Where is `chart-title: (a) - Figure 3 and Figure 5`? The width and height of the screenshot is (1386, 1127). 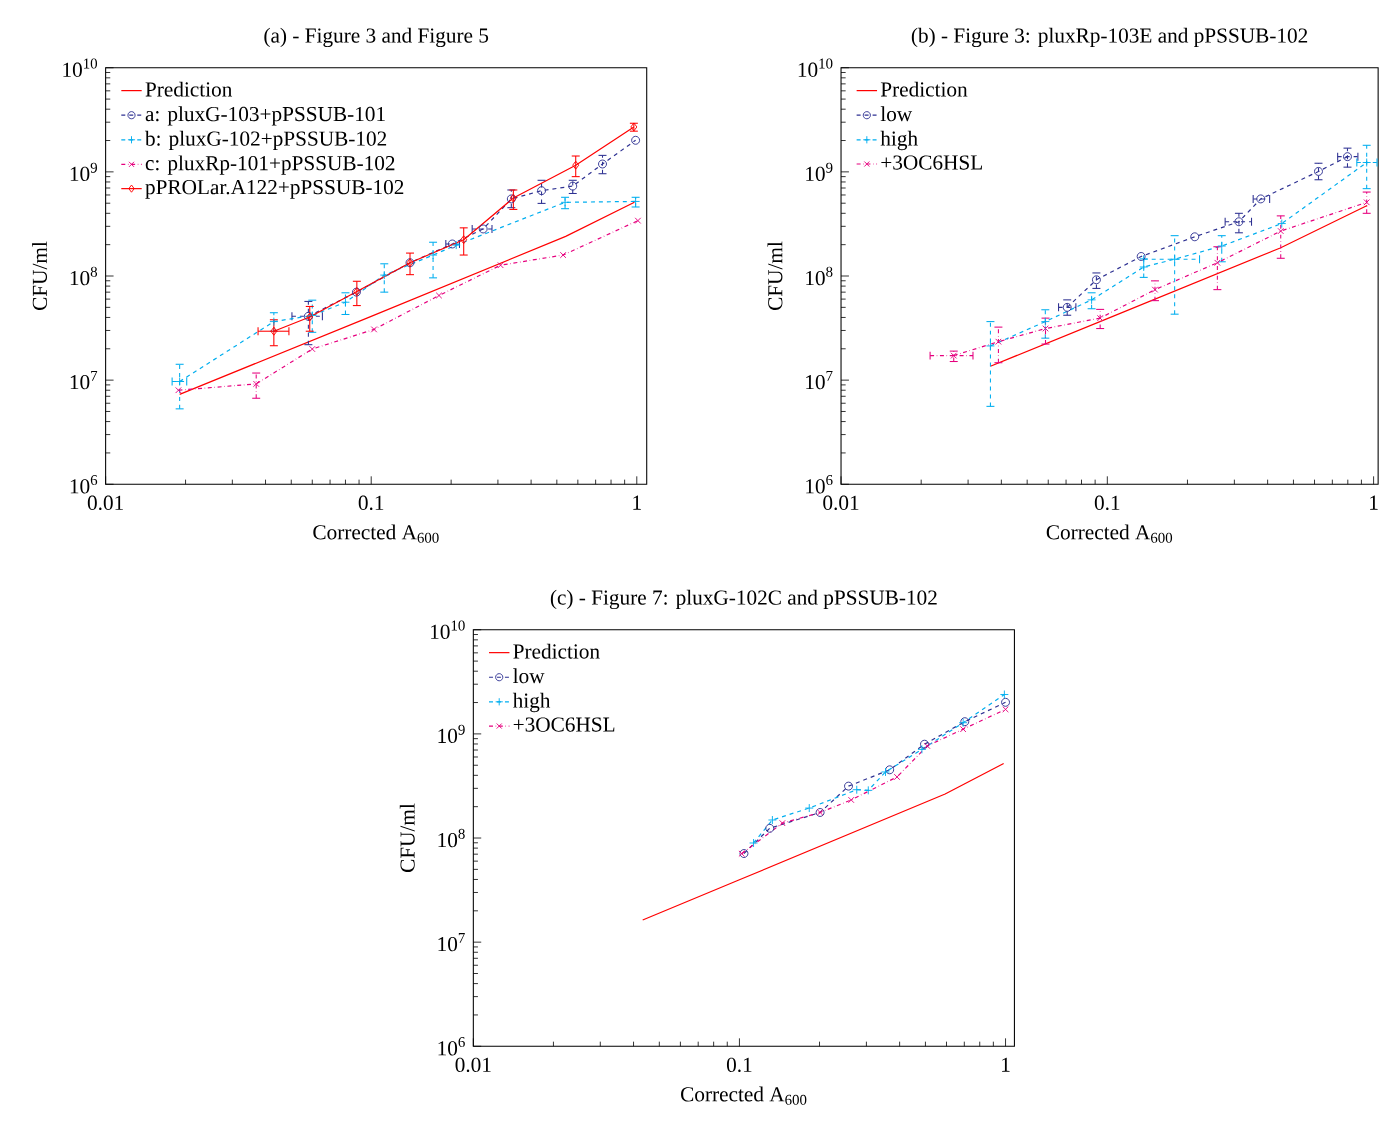 chart-title: (a) - Figure 3 and Figure 5 is located at coordinates (376, 37).